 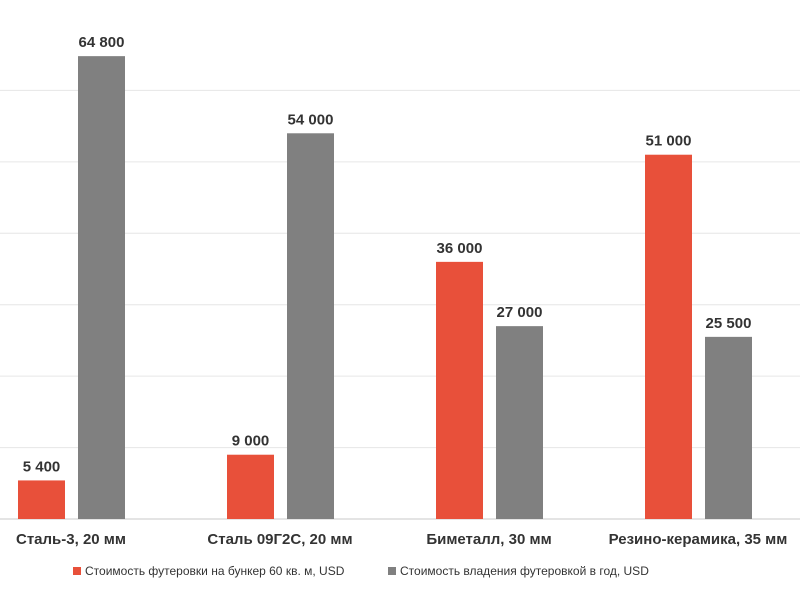 I want to click on value-label: 9 000, so click(x=251, y=441).